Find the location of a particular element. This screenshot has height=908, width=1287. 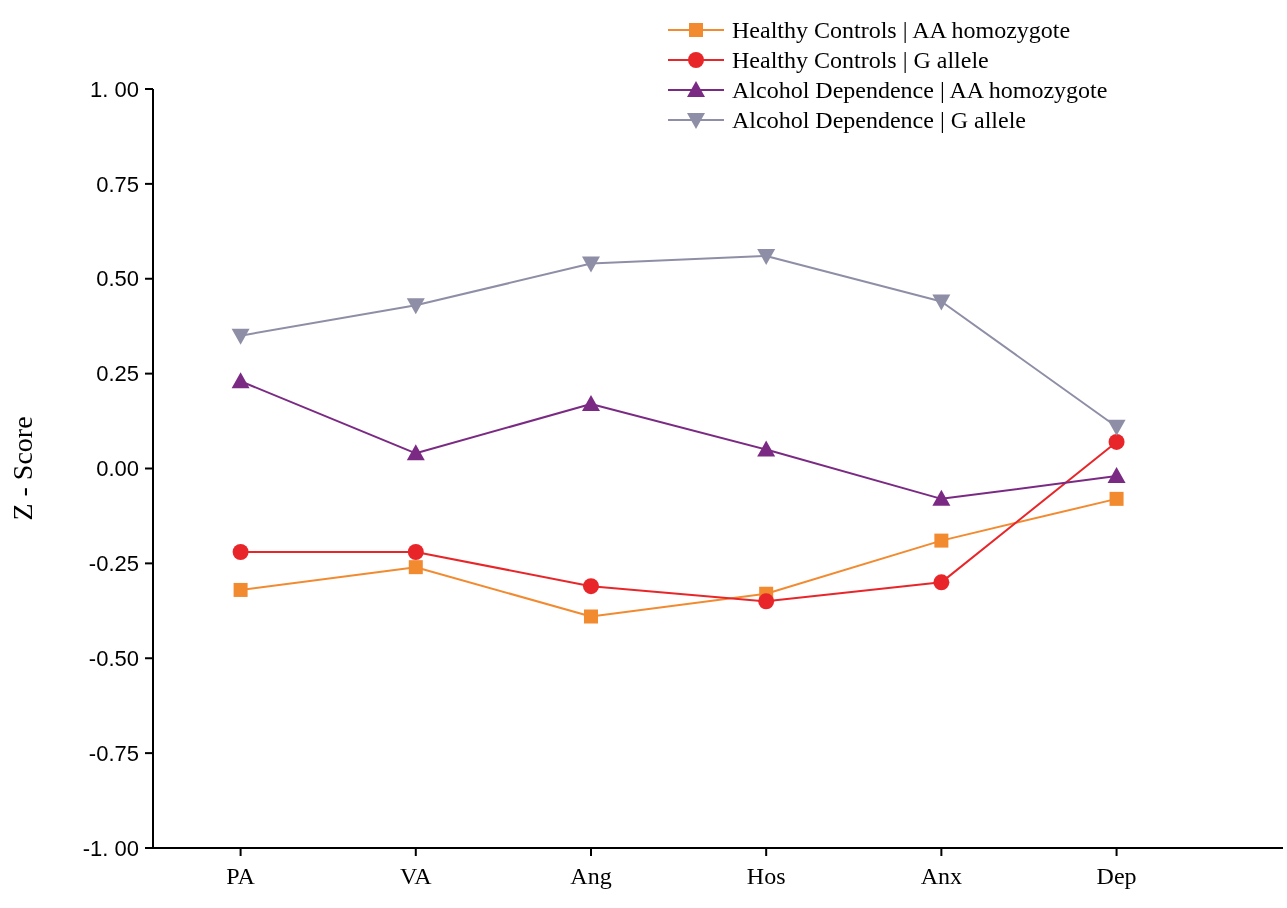

legend-label: Healthy Controls | AA homozygote is located at coordinates (901, 30).